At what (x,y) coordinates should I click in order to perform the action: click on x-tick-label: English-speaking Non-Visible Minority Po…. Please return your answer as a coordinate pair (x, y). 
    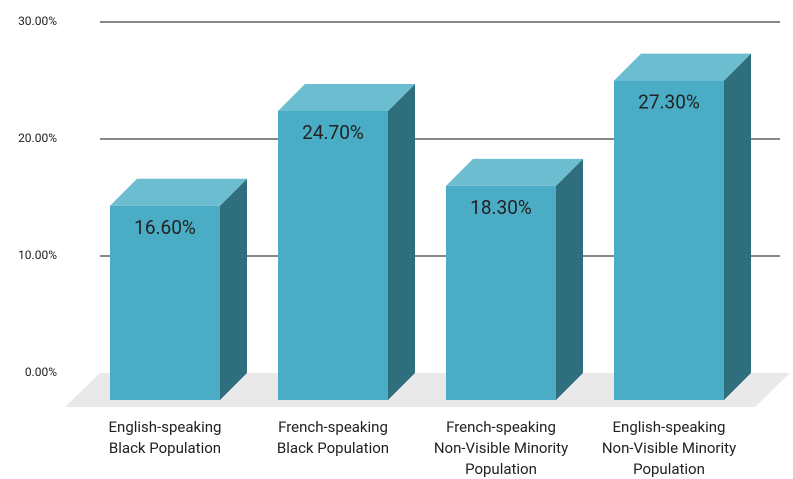
    Looking at the image, I should click on (669, 448).